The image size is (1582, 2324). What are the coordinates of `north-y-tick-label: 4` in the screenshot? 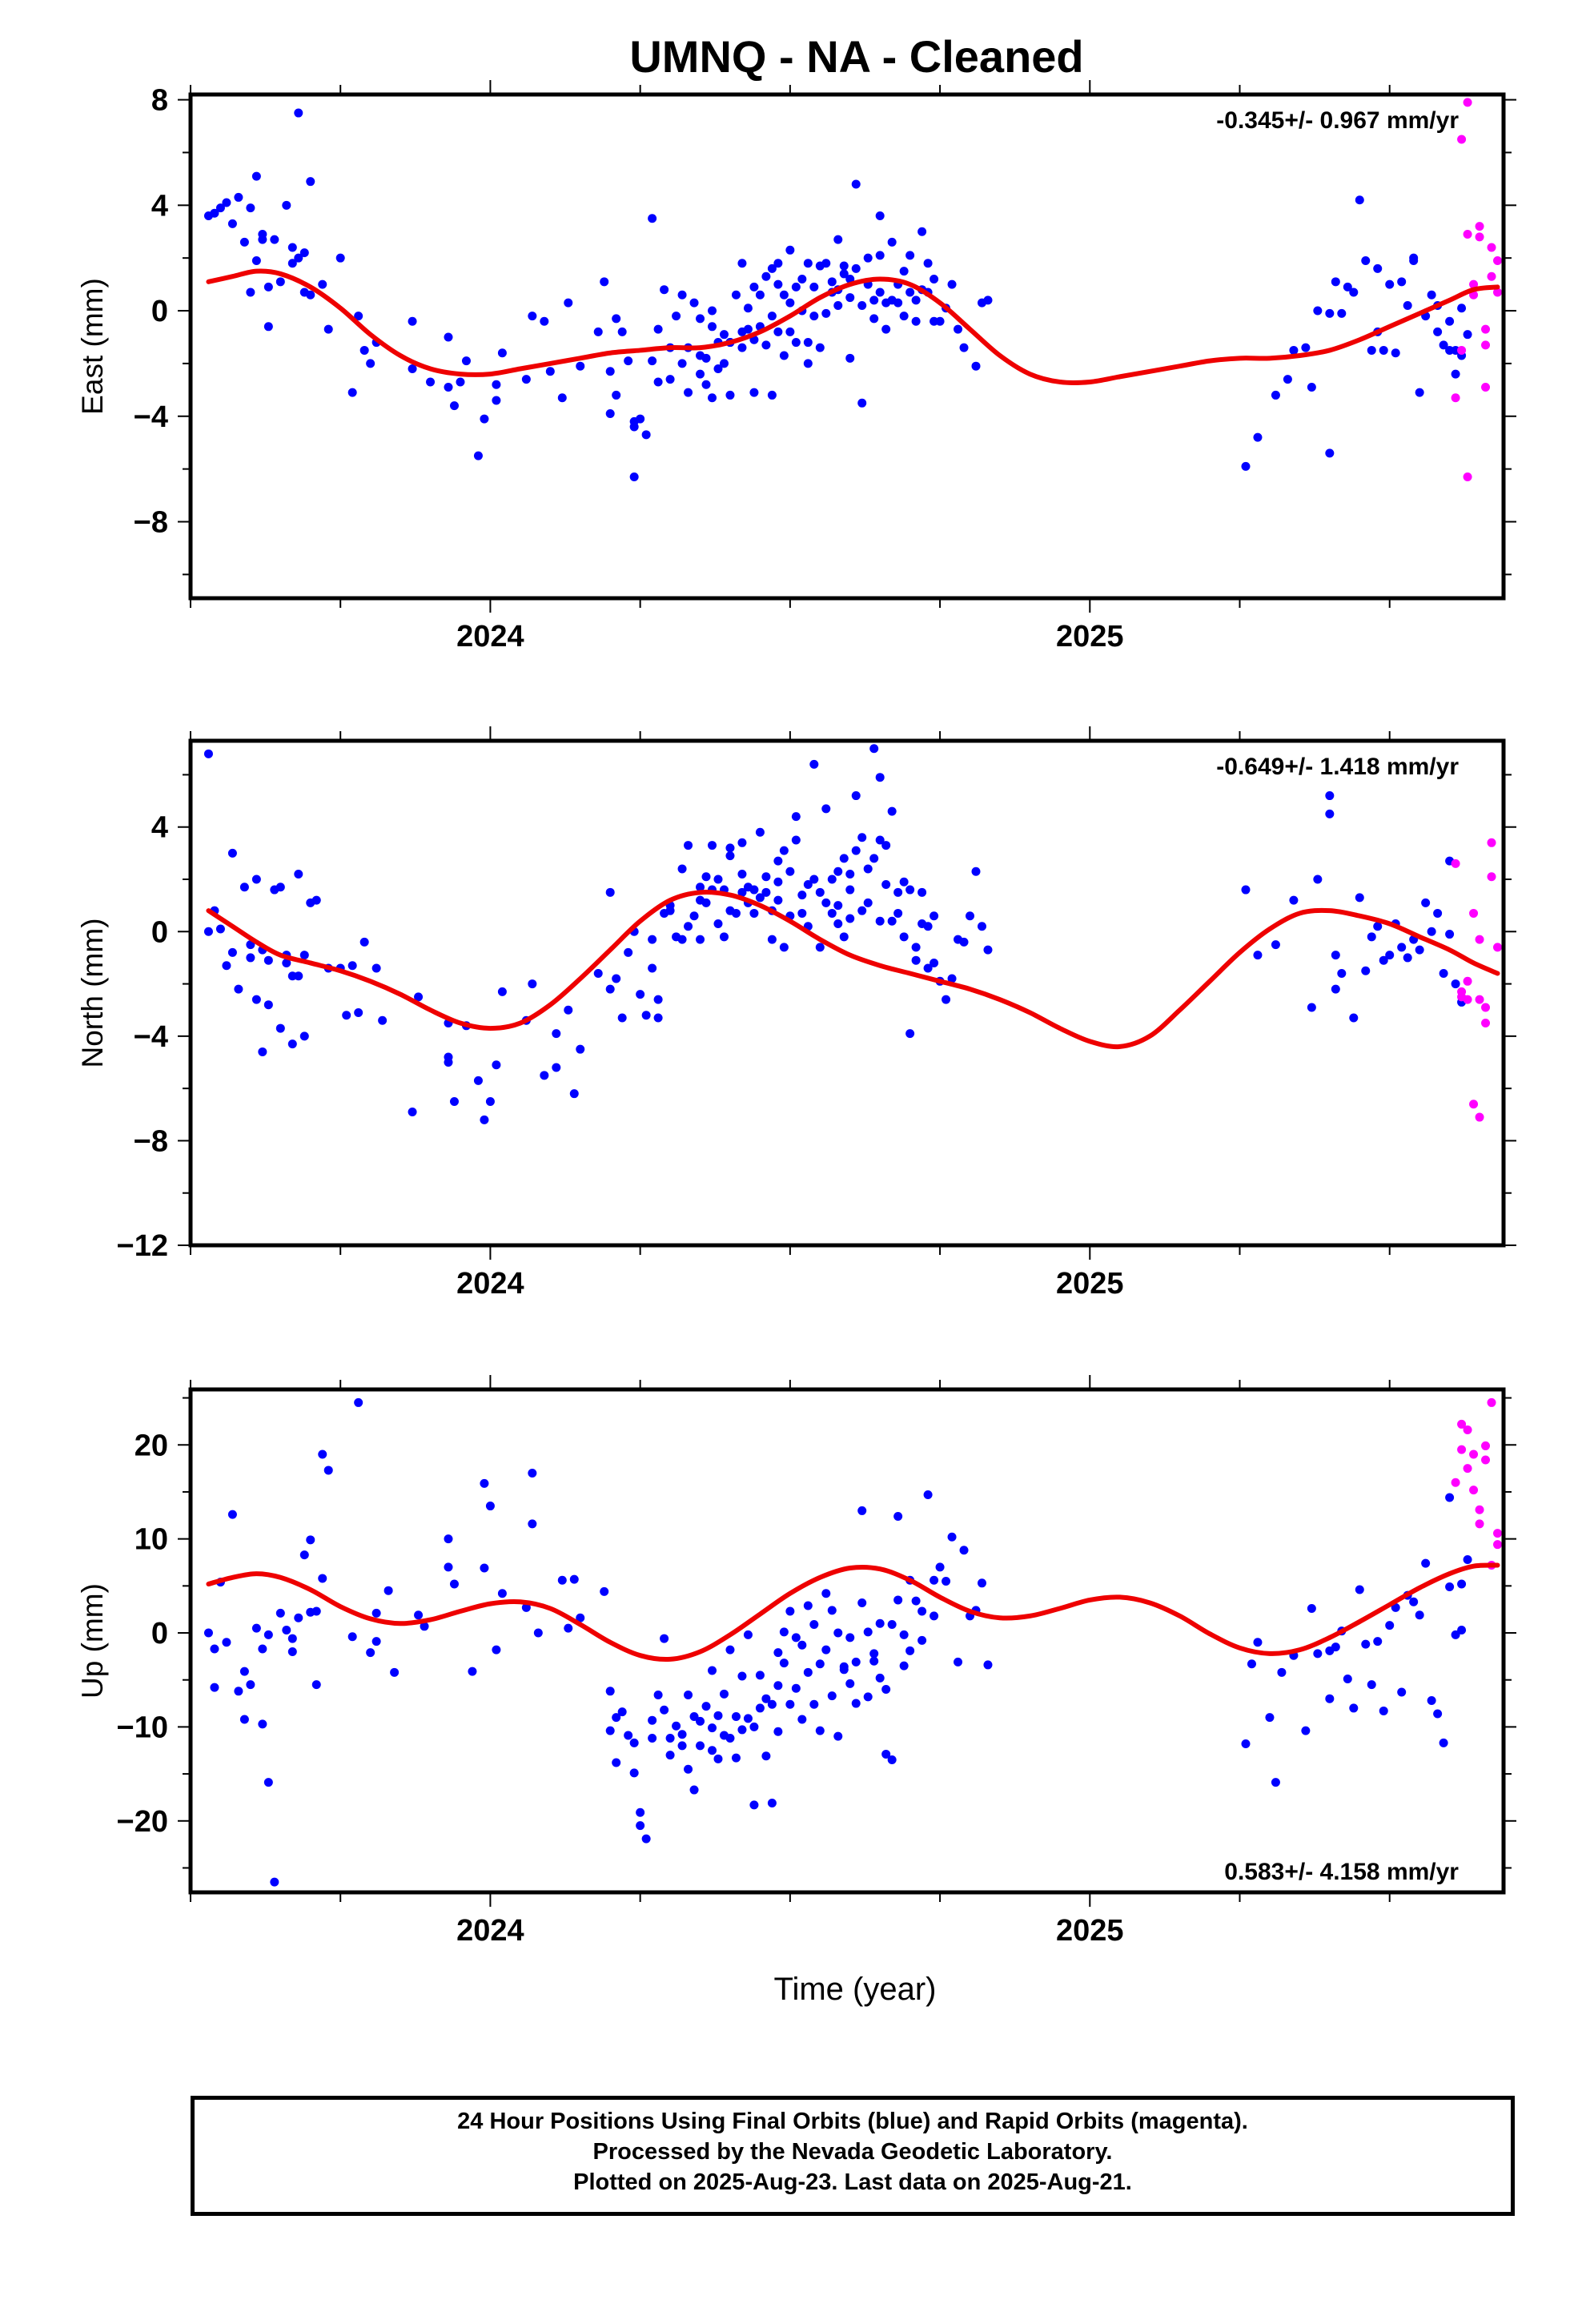 It's located at (159, 828).